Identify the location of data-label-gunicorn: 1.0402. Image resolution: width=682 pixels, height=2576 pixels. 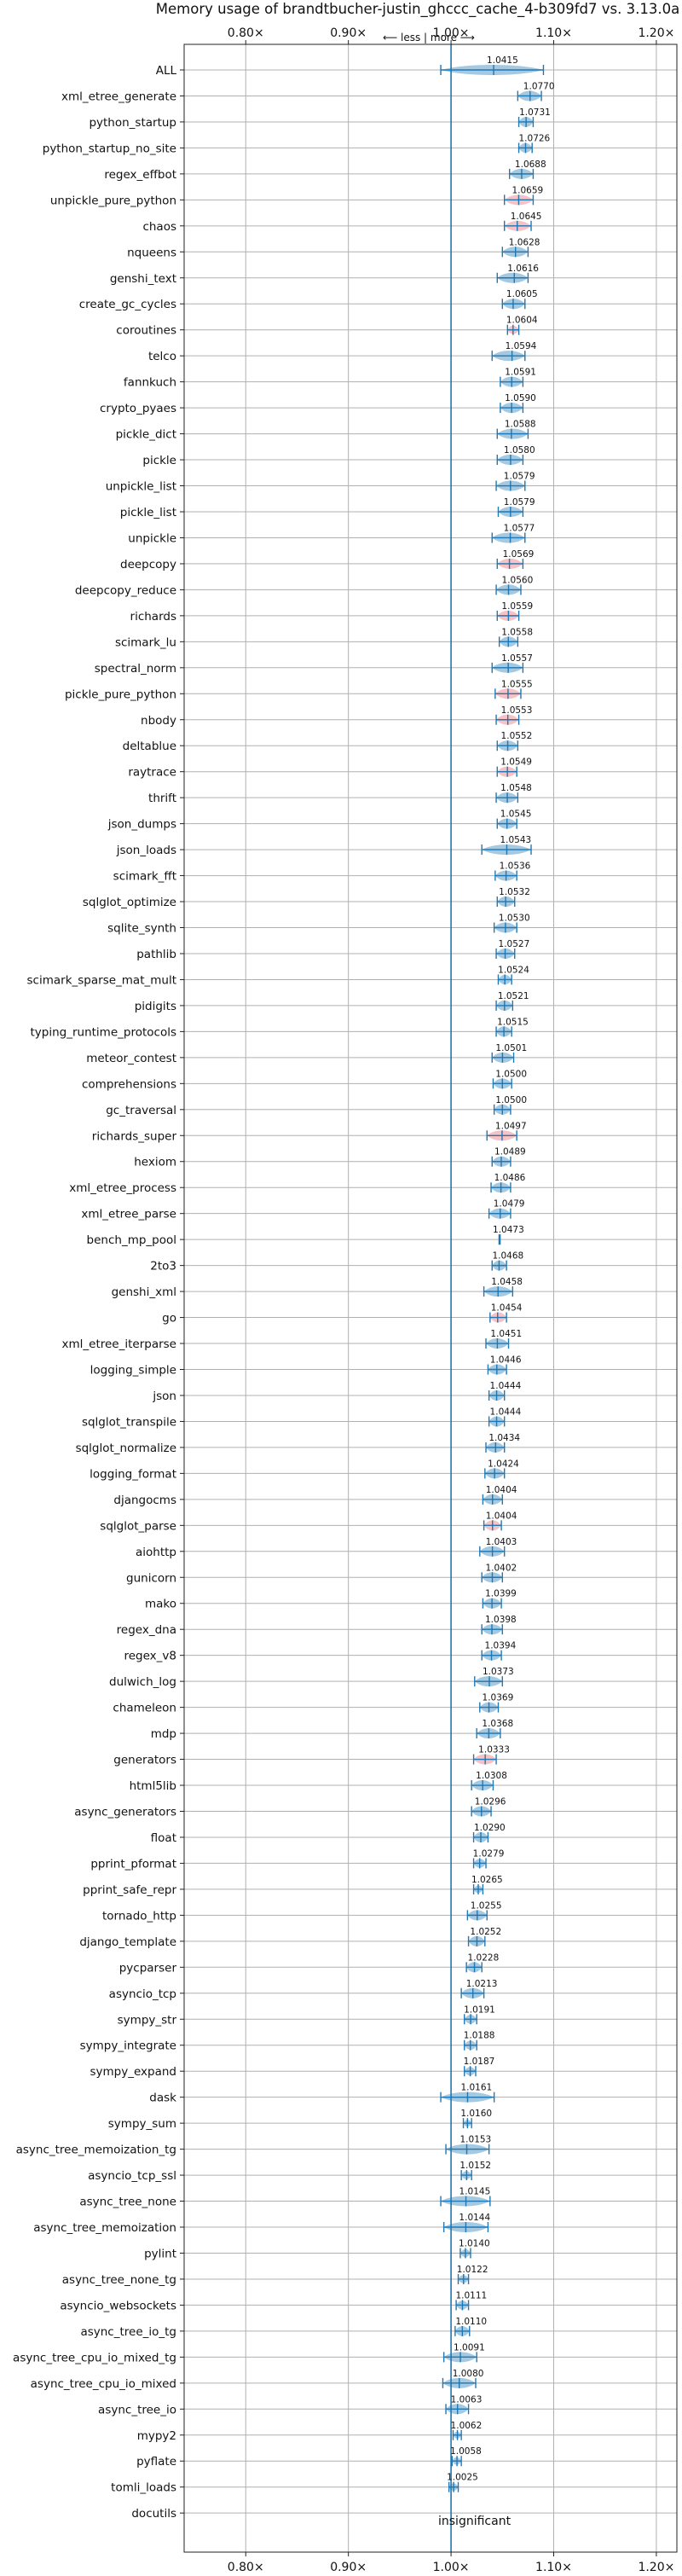
(501, 1568).